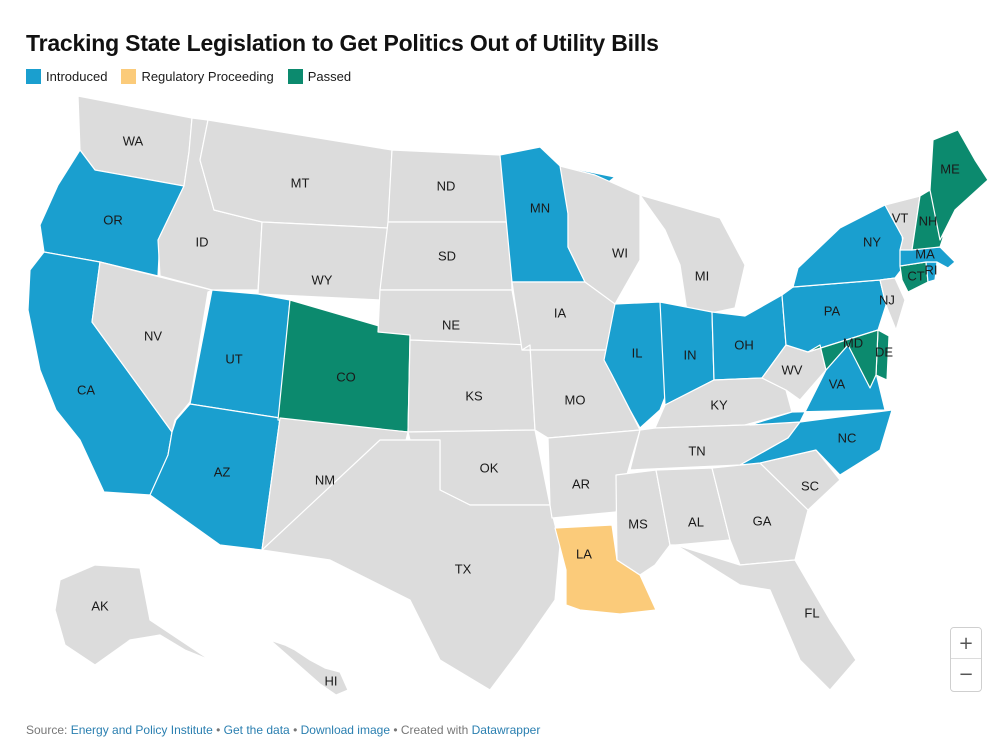  What do you see at coordinates (902, 223) in the screenshot?
I see `state-vt` at bounding box center [902, 223].